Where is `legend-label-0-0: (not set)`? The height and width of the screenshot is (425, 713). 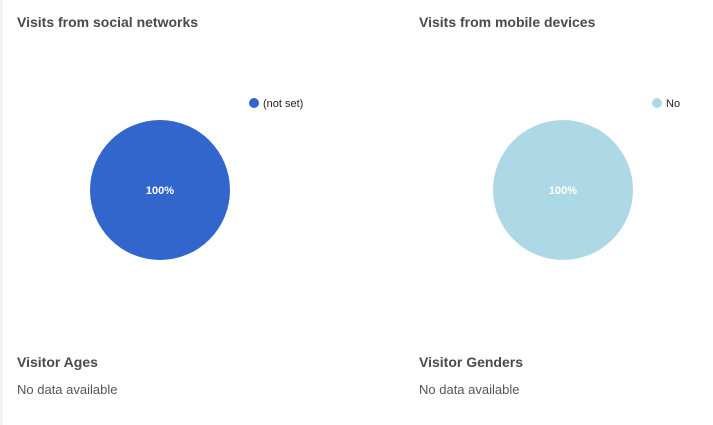
legend-label-0-0: (not set) is located at coordinates (283, 104).